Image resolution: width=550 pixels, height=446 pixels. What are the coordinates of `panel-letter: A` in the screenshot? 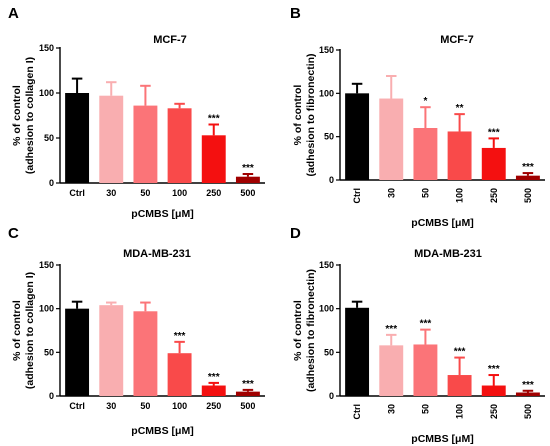 It's located at (13, 13).